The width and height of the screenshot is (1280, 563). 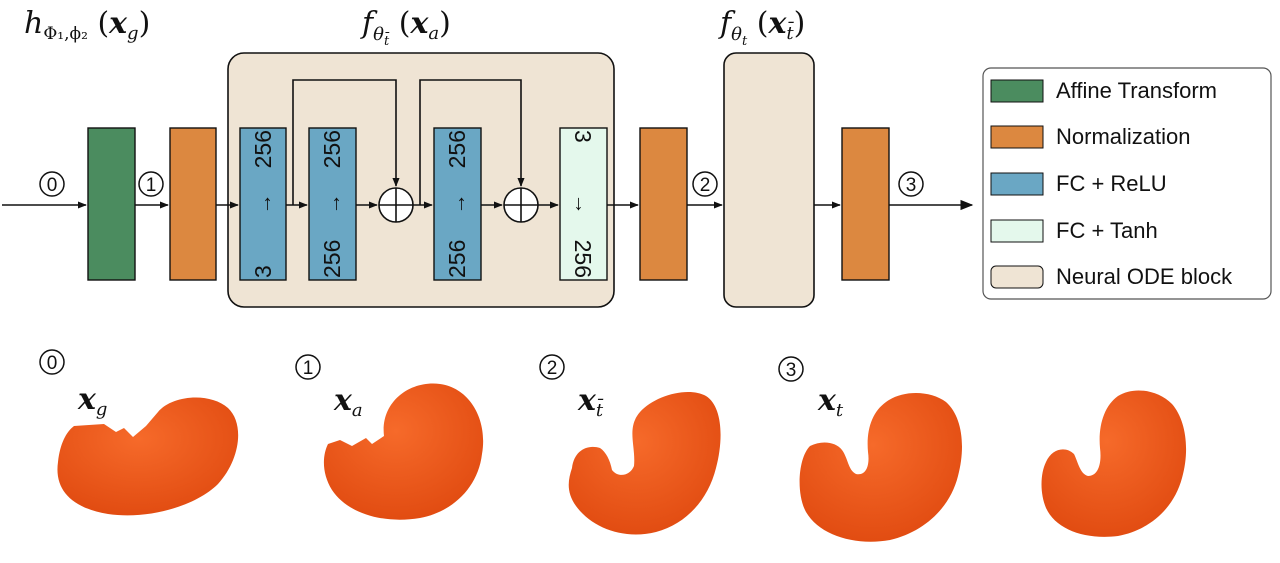 What do you see at coordinates (761, 27) in the screenshot?
I see `title-f-t: fθt (xt̄)` at bounding box center [761, 27].